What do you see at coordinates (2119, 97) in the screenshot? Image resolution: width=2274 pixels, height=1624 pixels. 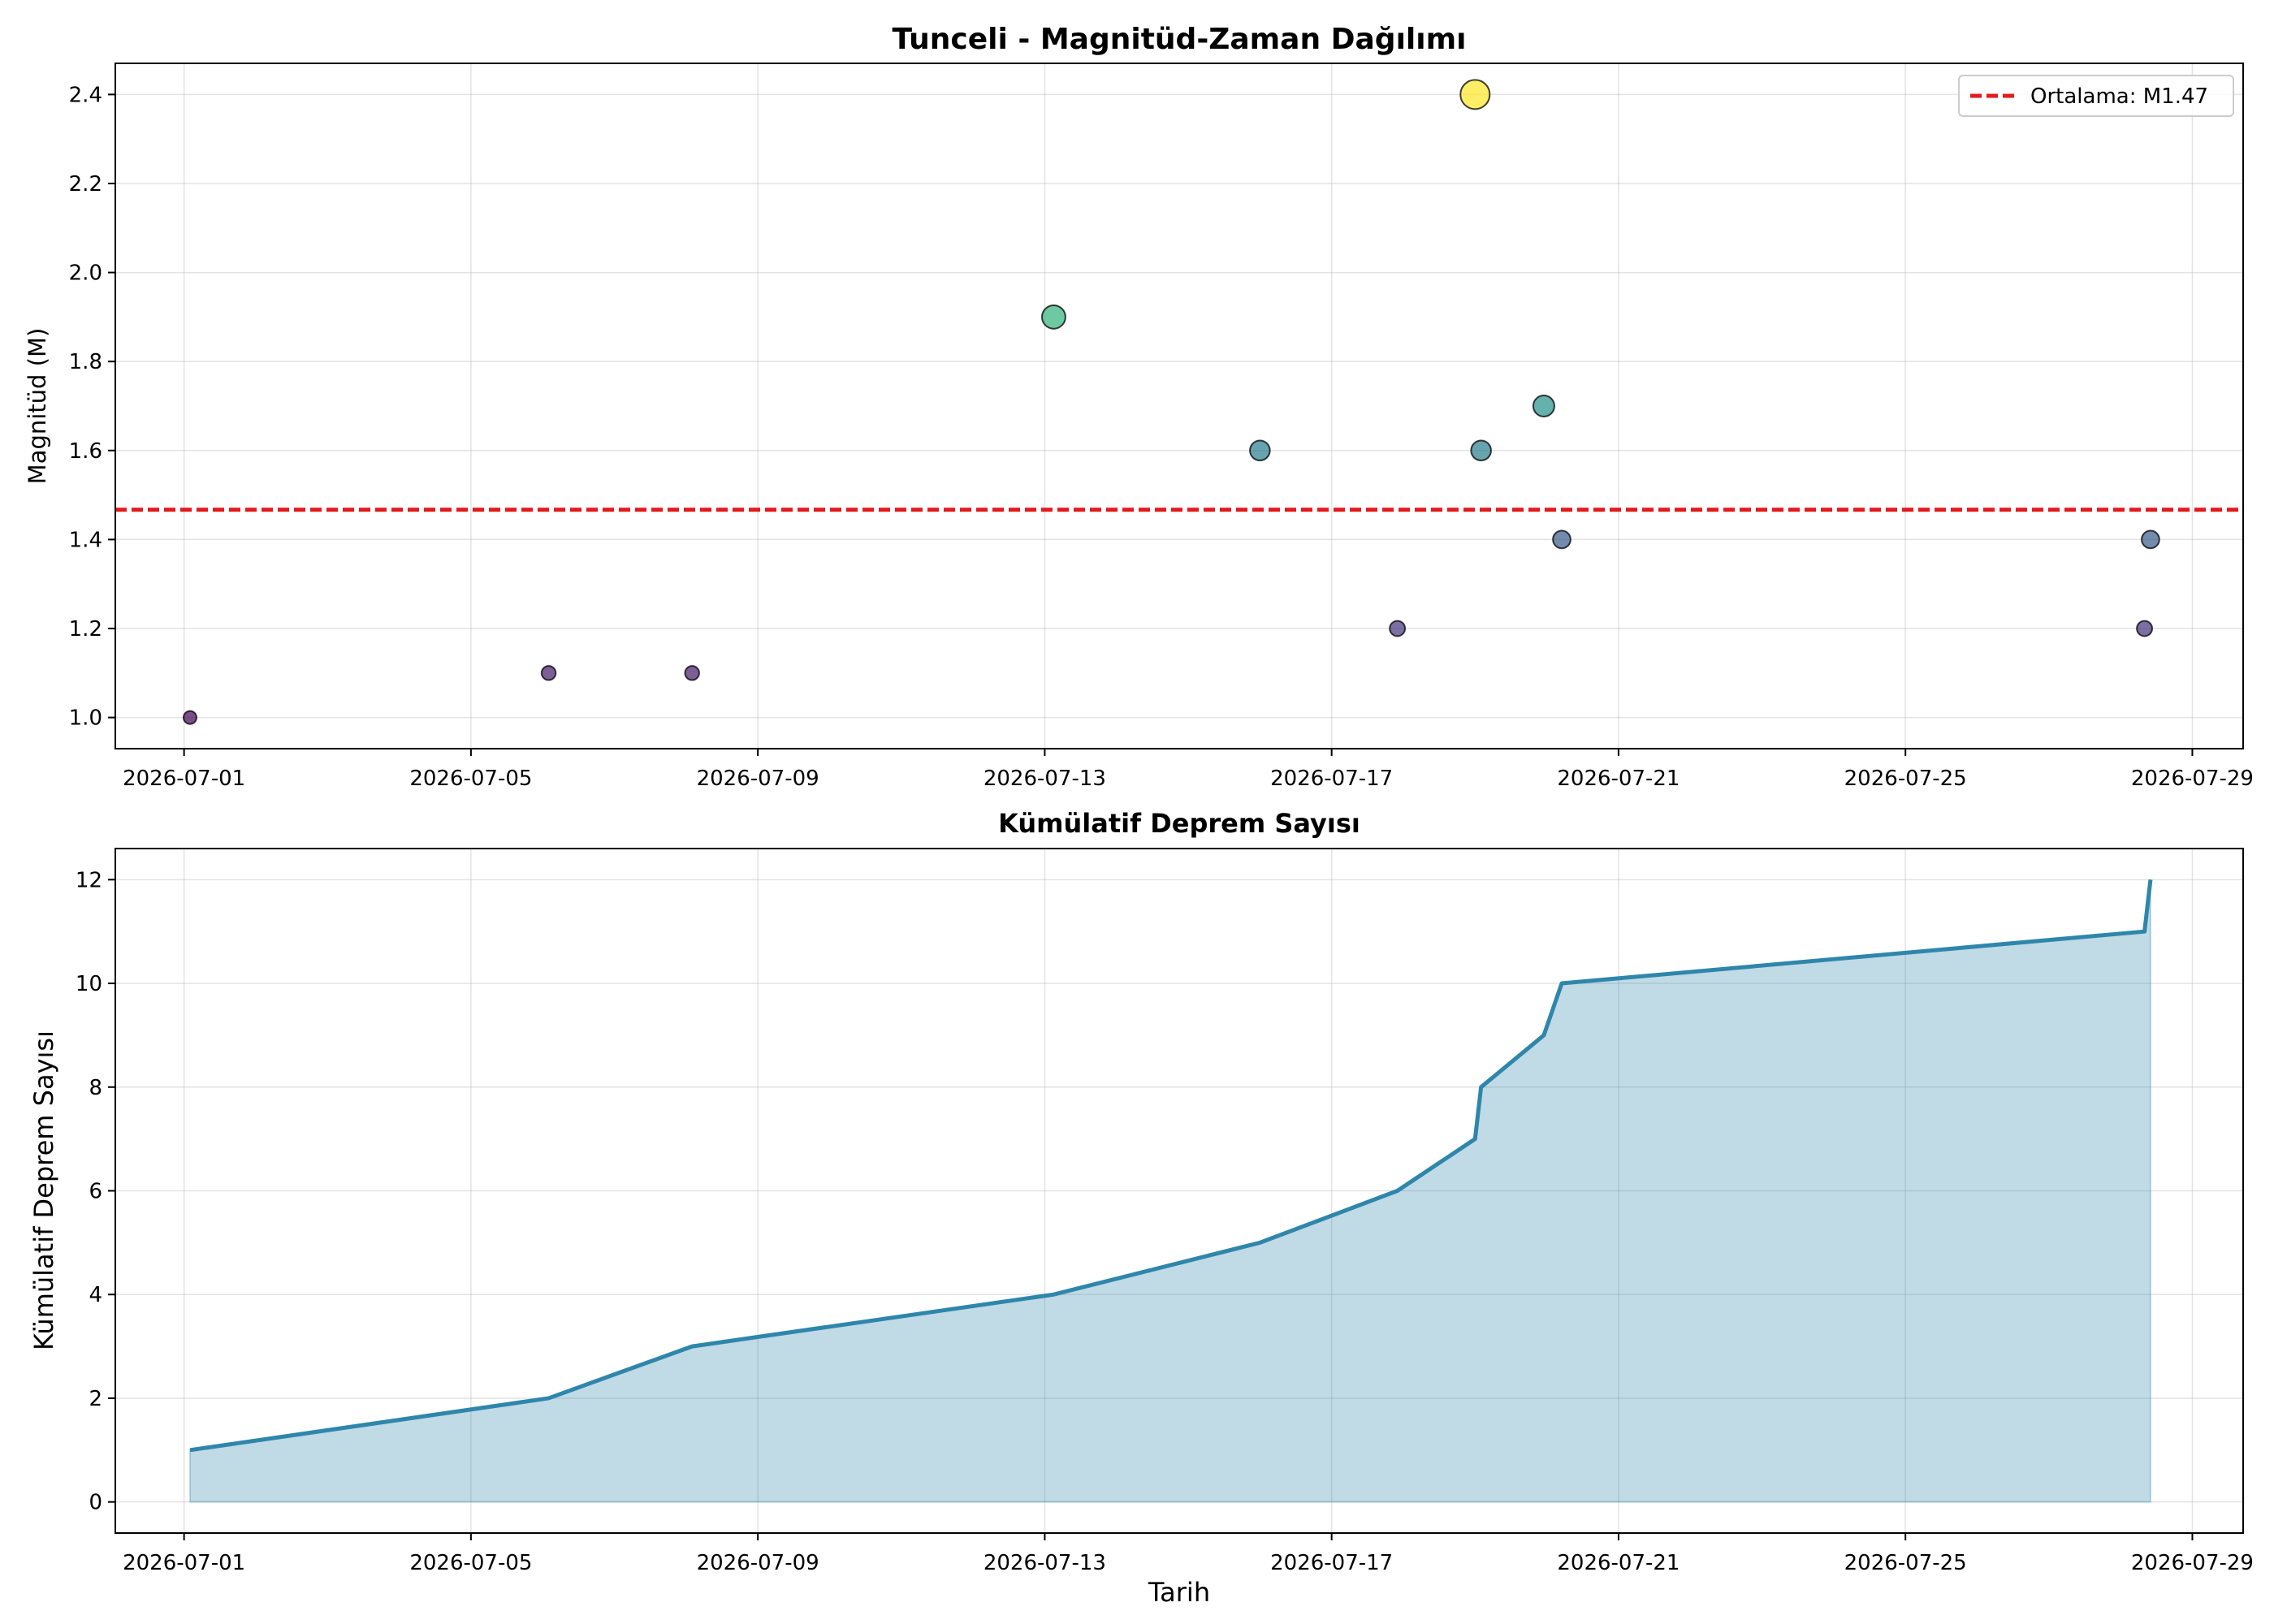 I see `legend-label: Ortalama: M1.47` at bounding box center [2119, 97].